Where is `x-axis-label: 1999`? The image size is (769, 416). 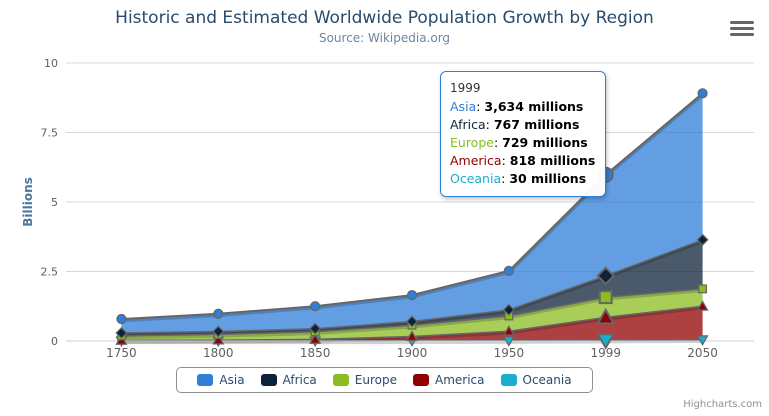 x-axis-label: 1999 is located at coordinates (605, 353).